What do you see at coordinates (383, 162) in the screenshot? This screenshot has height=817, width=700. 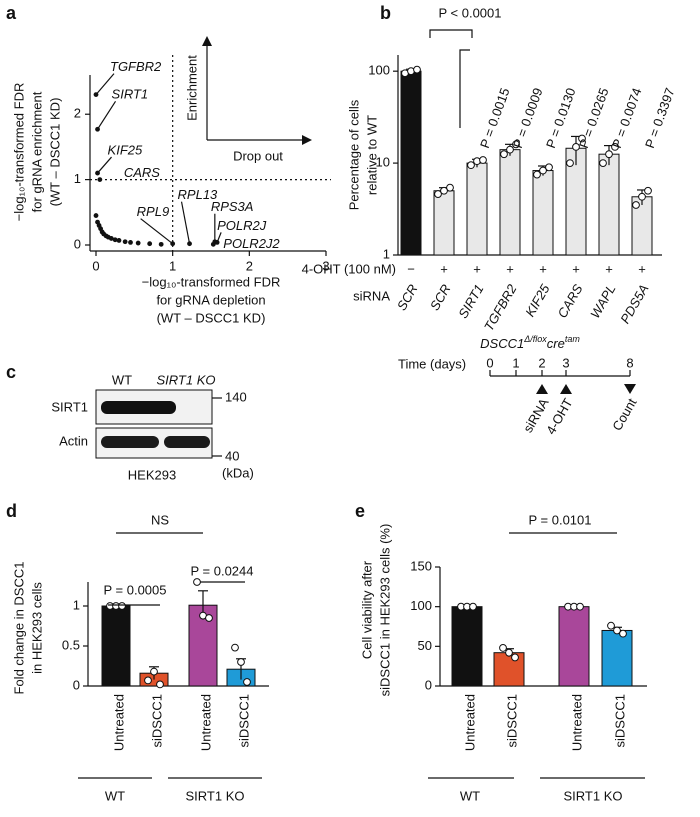 I see `y-tick-label: 10` at bounding box center [383, 162].